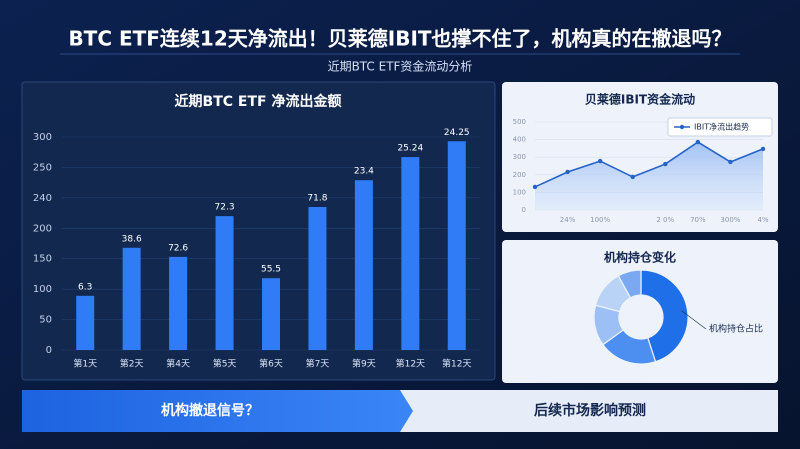 The width and height of the screenshot is (800, 449). Describe the element at coordinates (568, 220) in the screenshot. I see `x-tick-label: 24%` at that location.